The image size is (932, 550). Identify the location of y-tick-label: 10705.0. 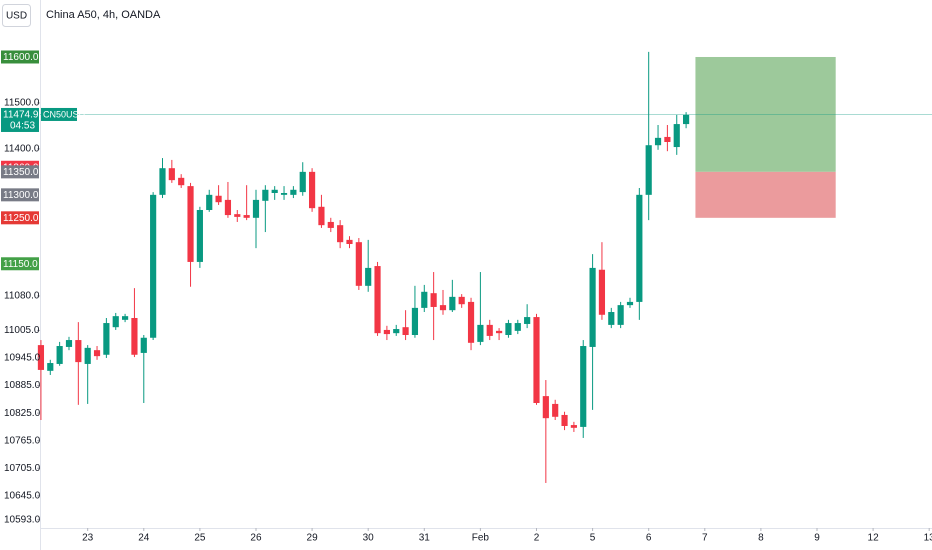
(22, 468).